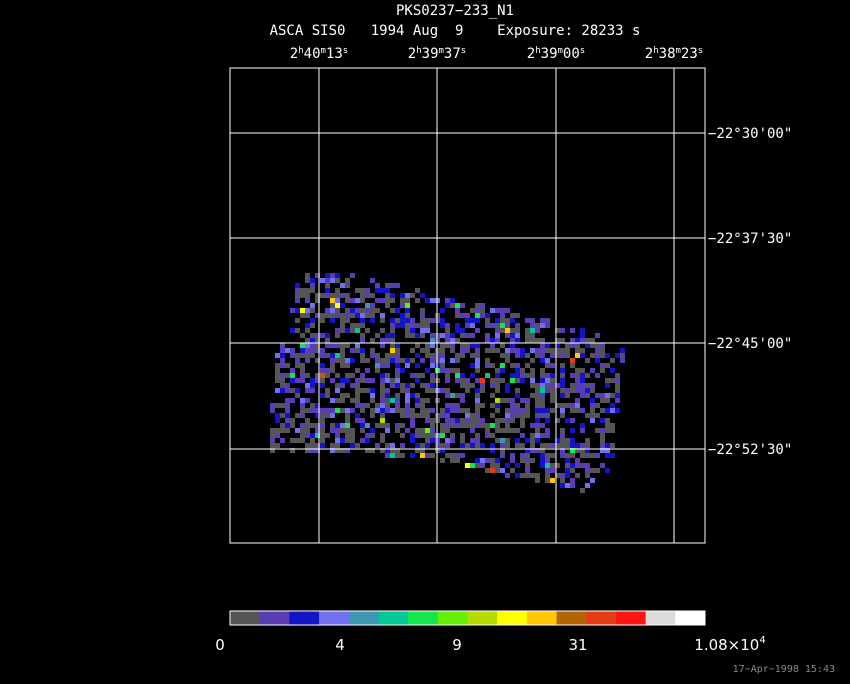 The height and width of the screenshot is (684, 850). I want to click on ra-tick-part: 2, so click(649, 54).